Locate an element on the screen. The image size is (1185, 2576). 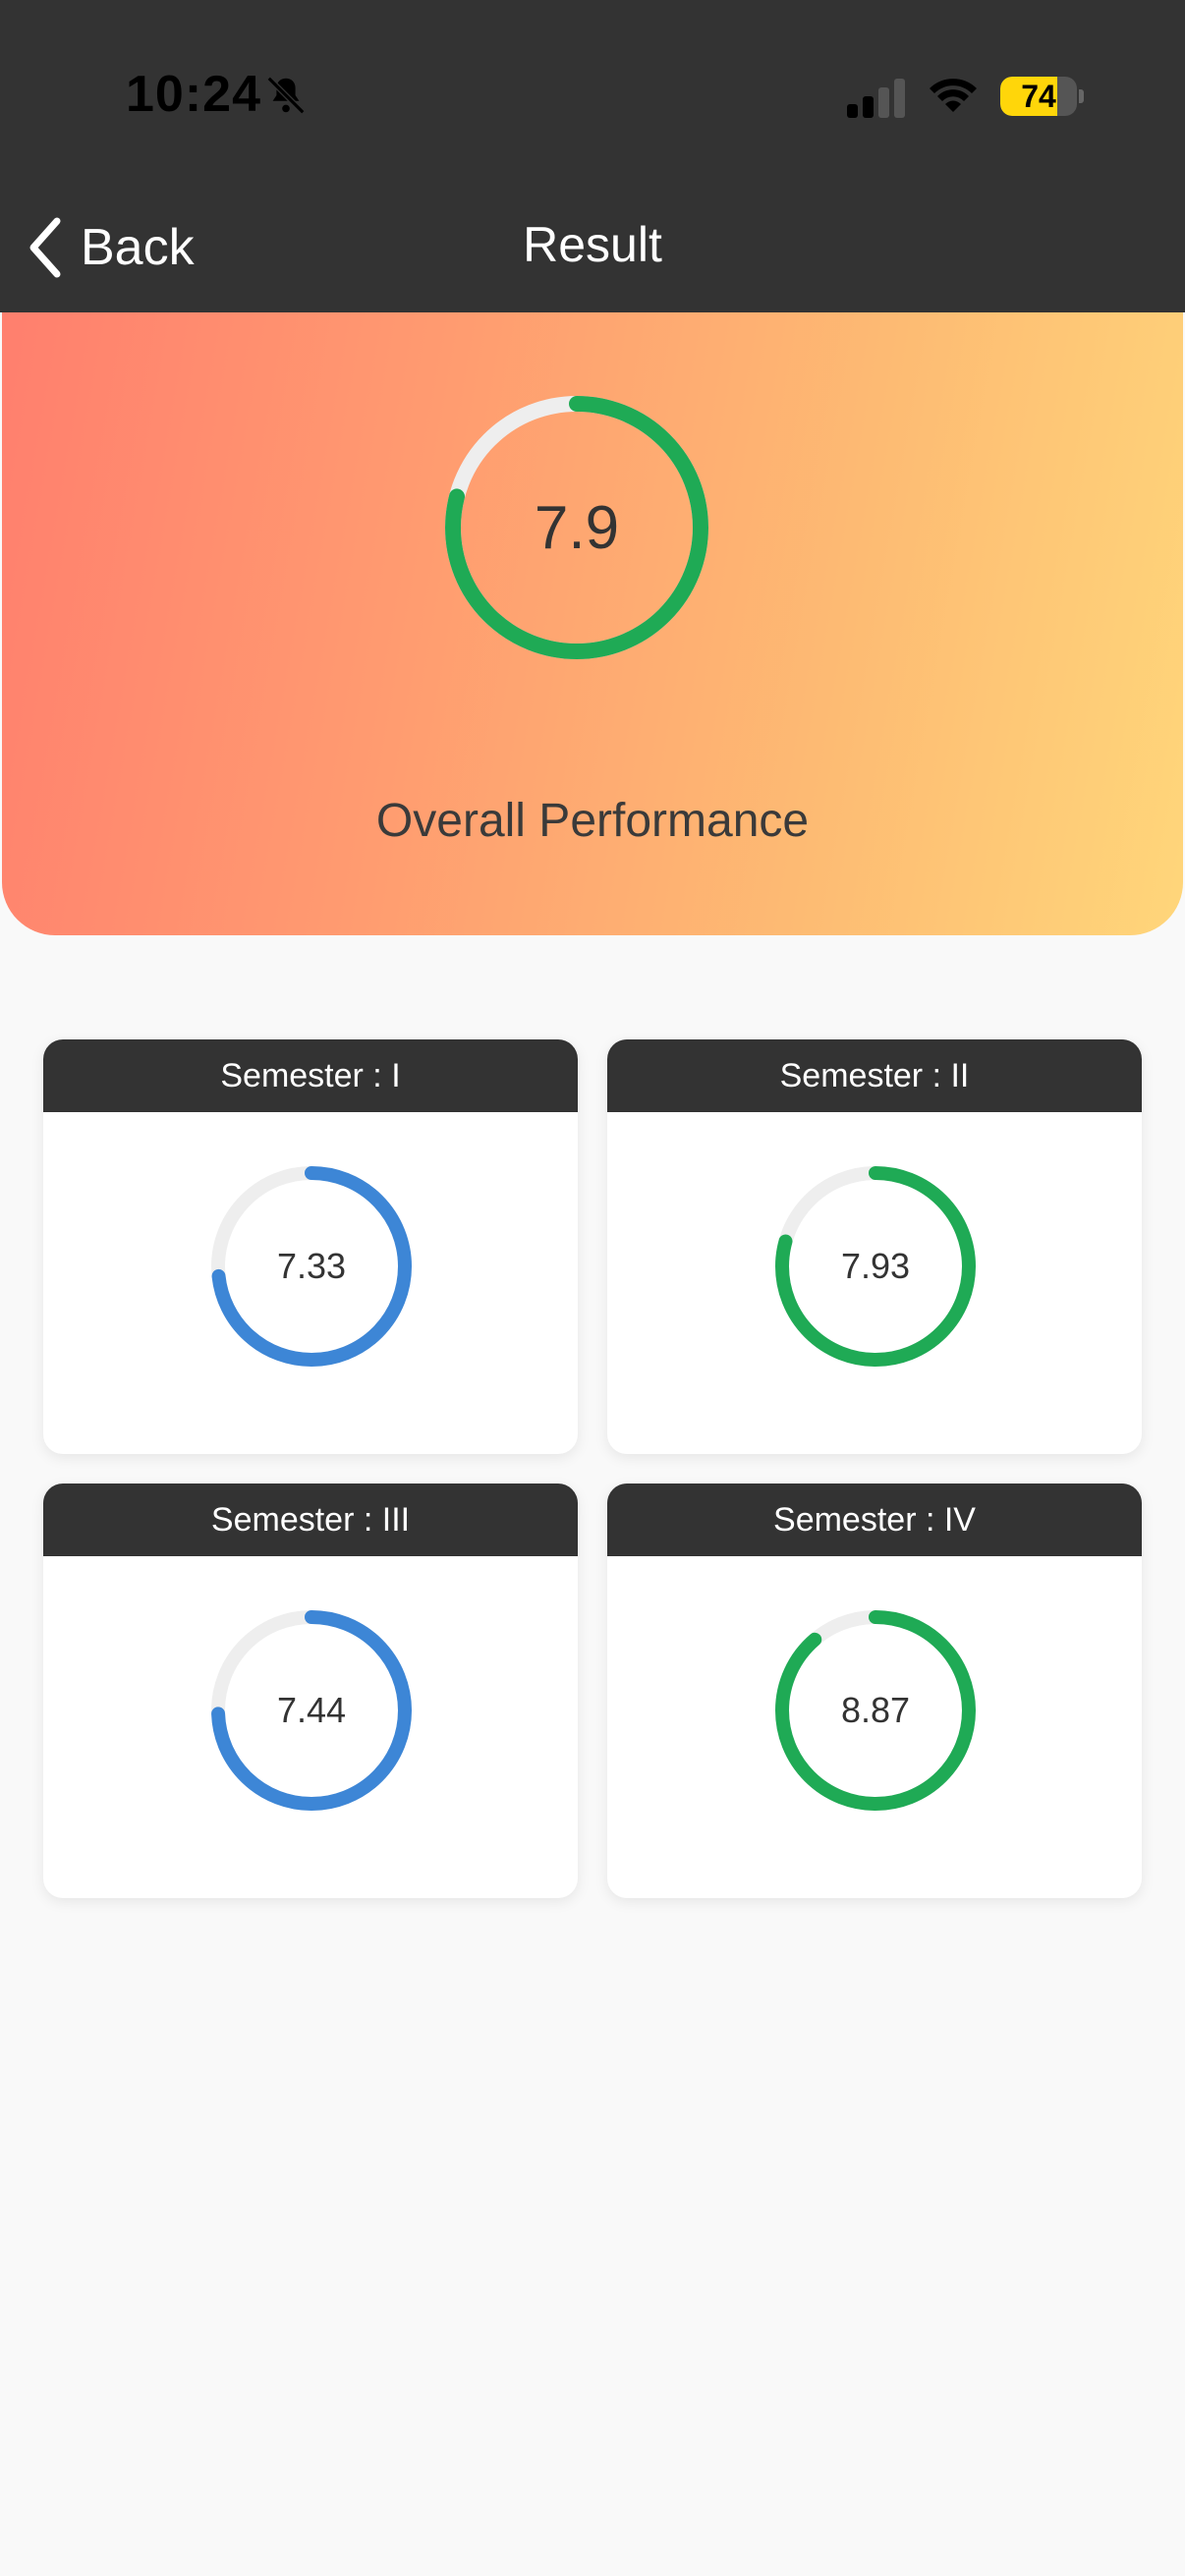
battery-indicator: 74 is located at coordinates (1038, 96).